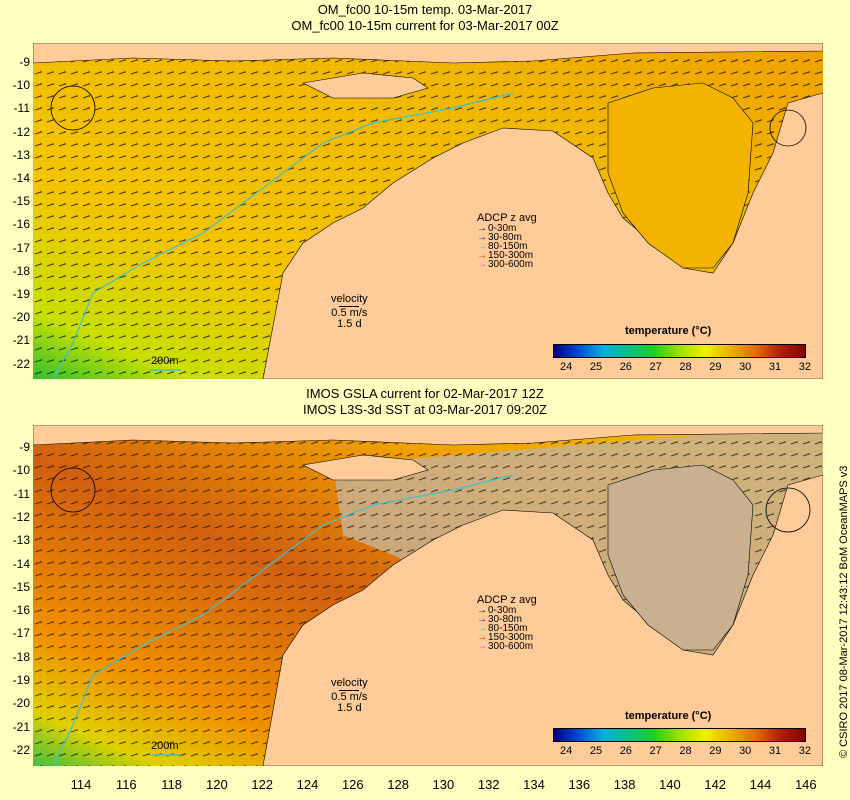 Image resolution: width=850 pixels, height=800 pixels. What do you see at coordinates (679, 351) in the screenshot?
I see `temperature-colorbar-top` at bounding box center [679, 351].